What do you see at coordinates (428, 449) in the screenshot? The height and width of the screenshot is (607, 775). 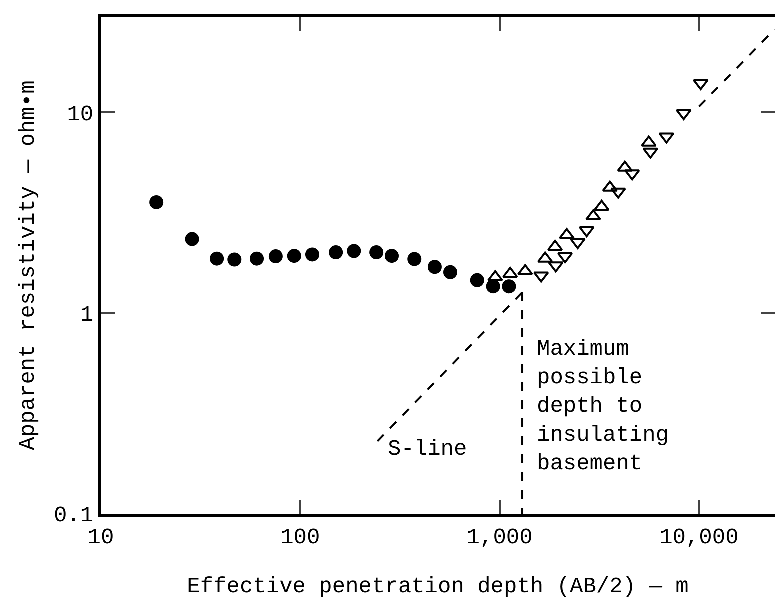 I see `annotation: S-line` at bounding box center [428, 449].